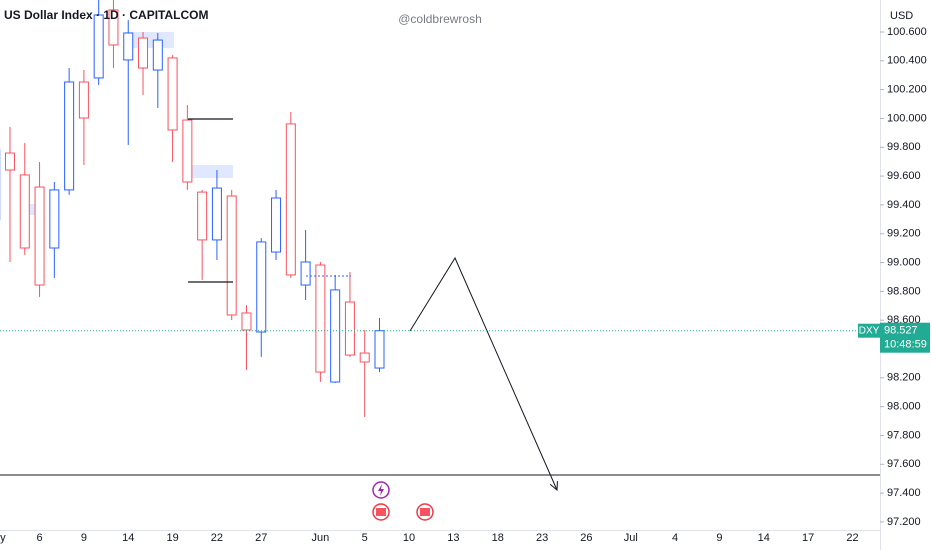  Describe the element at coordinates (904, 493) in the screenshot. I see `y-tick-label: 97.400` at that location.